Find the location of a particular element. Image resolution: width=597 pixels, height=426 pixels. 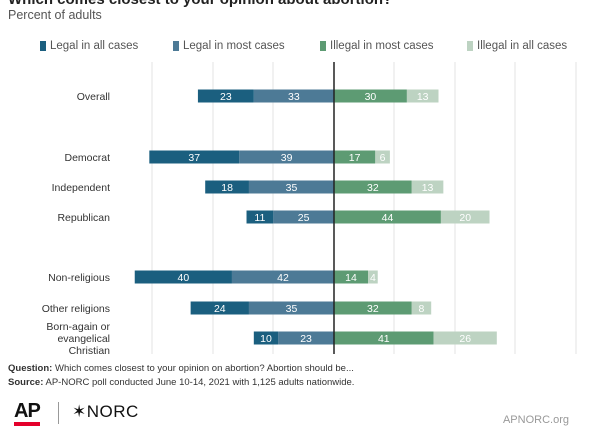

value-label-born-again-christian-legal-most: 23 is located at coordinates (306, 339).